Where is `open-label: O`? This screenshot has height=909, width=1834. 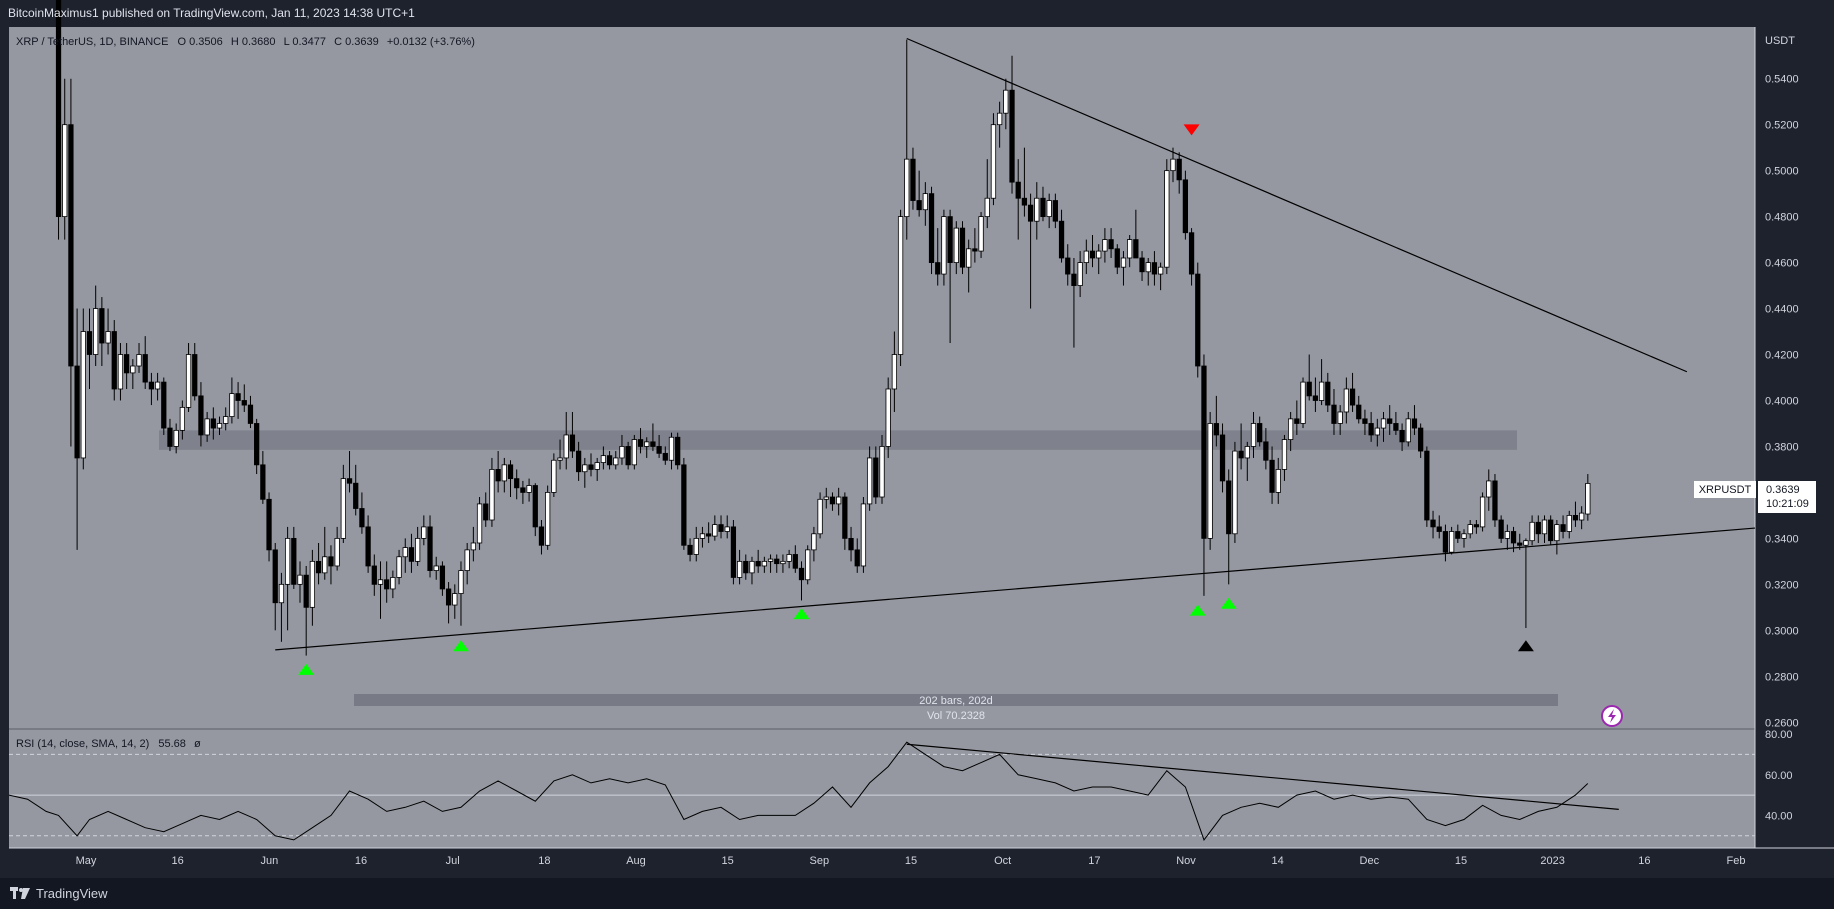
open-label: O is located at coordinates (182, 42).